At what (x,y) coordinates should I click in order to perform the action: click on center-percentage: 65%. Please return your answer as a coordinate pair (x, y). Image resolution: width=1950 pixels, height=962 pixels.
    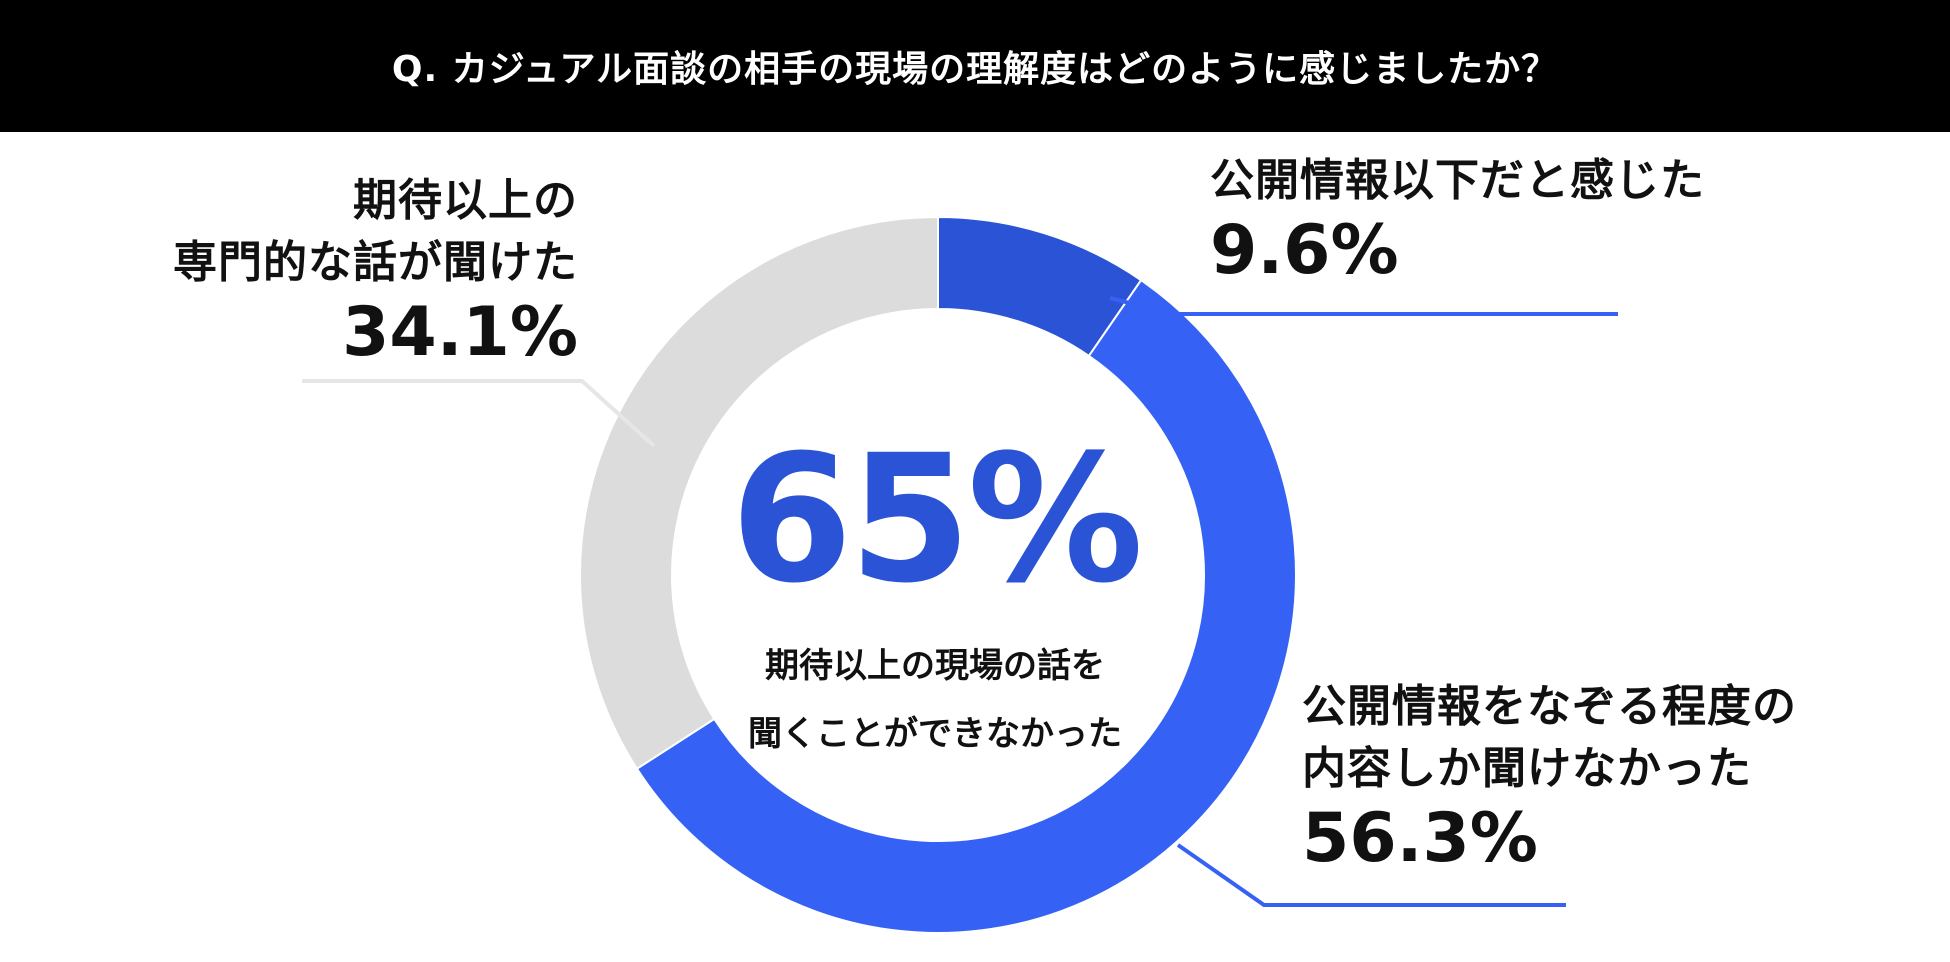
    Looking at the image, I should click on (936, 519).